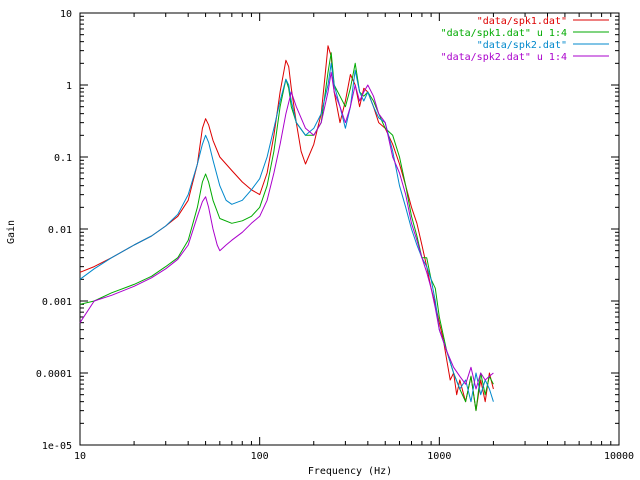  Describe the element at coordinates (54, 374) in the screenshot. I see `y-tick-label: 0.0001` at that location.